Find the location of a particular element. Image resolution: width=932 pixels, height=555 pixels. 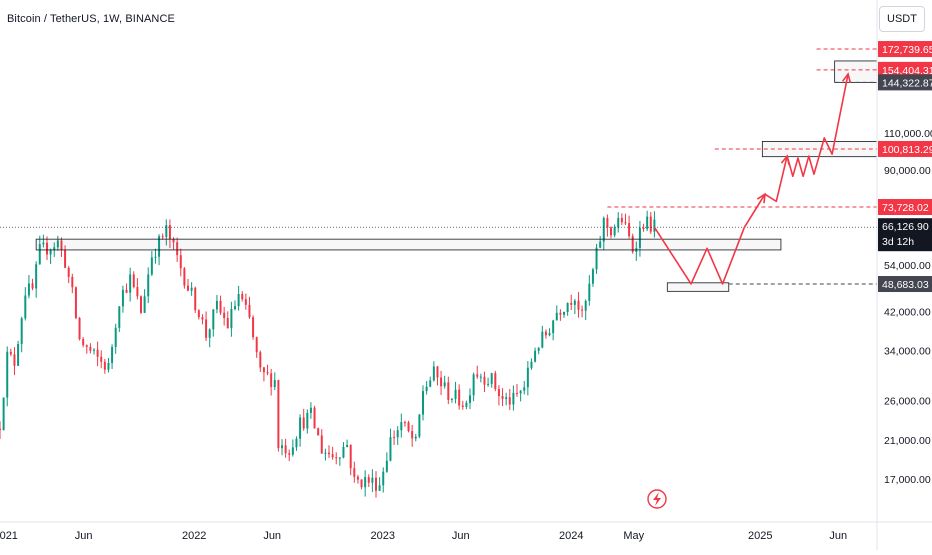

time-tick-label: 2024 is located at coordinates (571, 536).